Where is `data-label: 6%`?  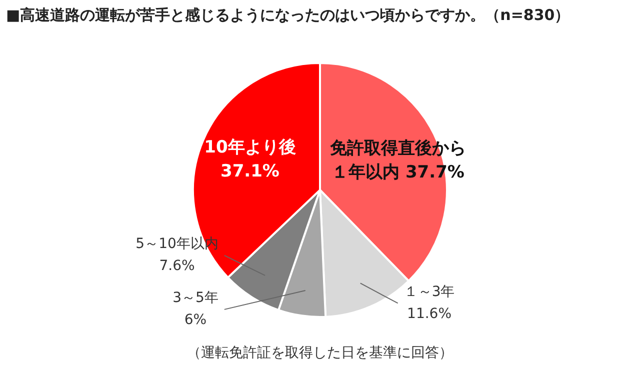 data-label: 6% is located at coordinates (195, 320).